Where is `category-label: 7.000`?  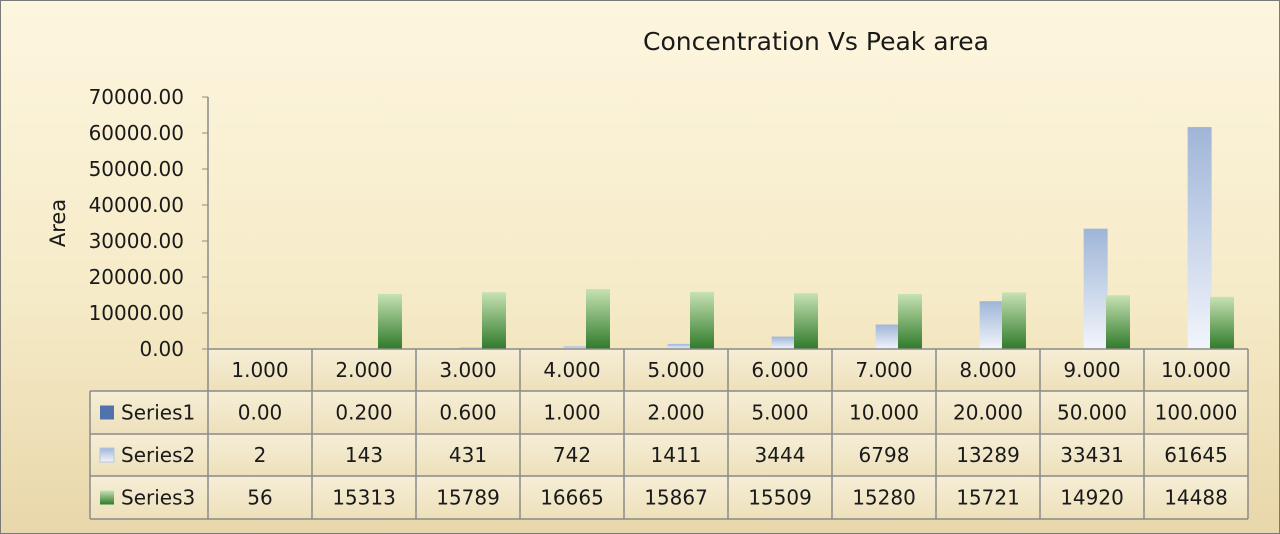
category-label: 7.000 is located at coordinates (883, 370).